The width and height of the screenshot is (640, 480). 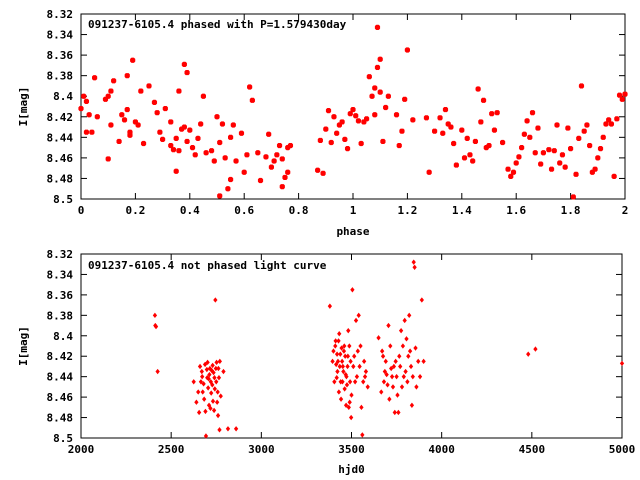 I want to click on y-tick-label: 8.4, so click(x=63, y=96).